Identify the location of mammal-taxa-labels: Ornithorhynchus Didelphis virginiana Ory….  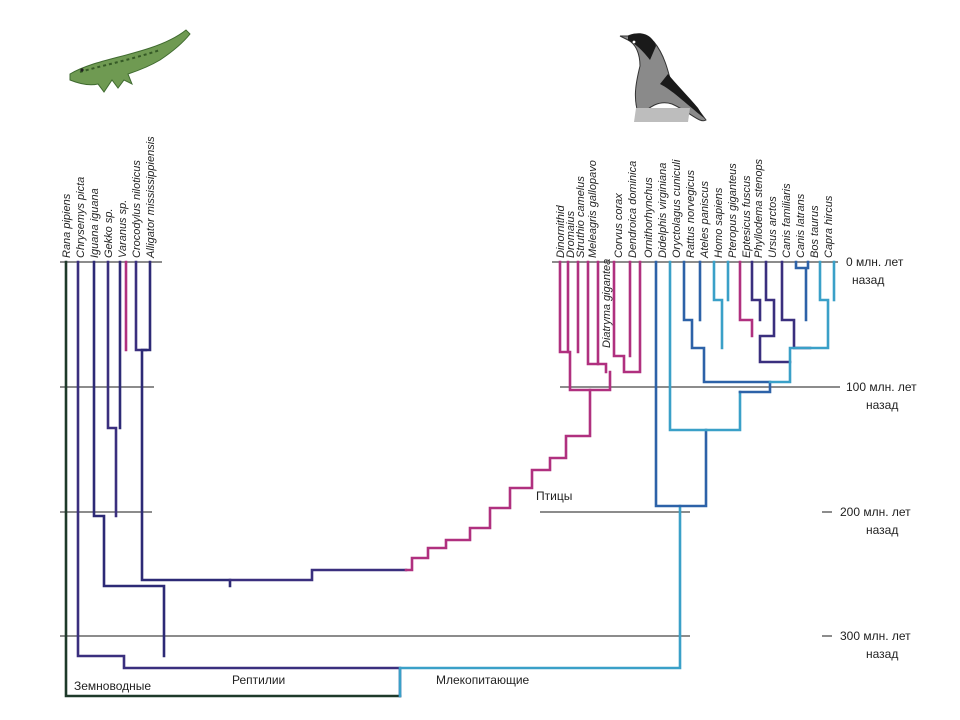
(739, 208).